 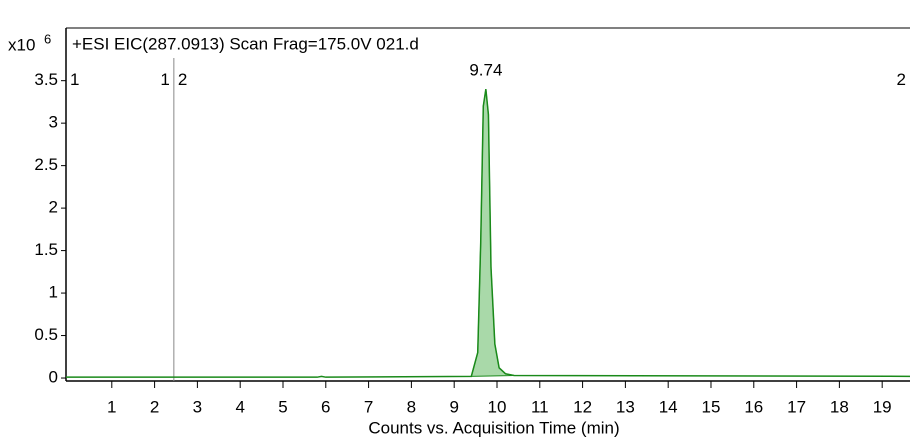 I want to click on x-tick-label: 11, so click(x=540, y=406).